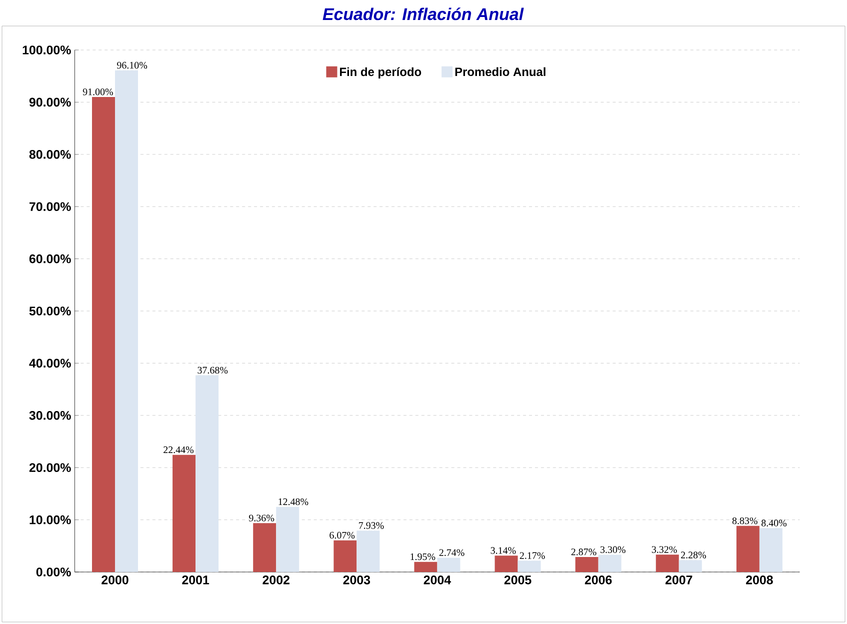 This screenshot has width=847, height=624. I want to click on x-tick-label: 2007, so click(678, 580).